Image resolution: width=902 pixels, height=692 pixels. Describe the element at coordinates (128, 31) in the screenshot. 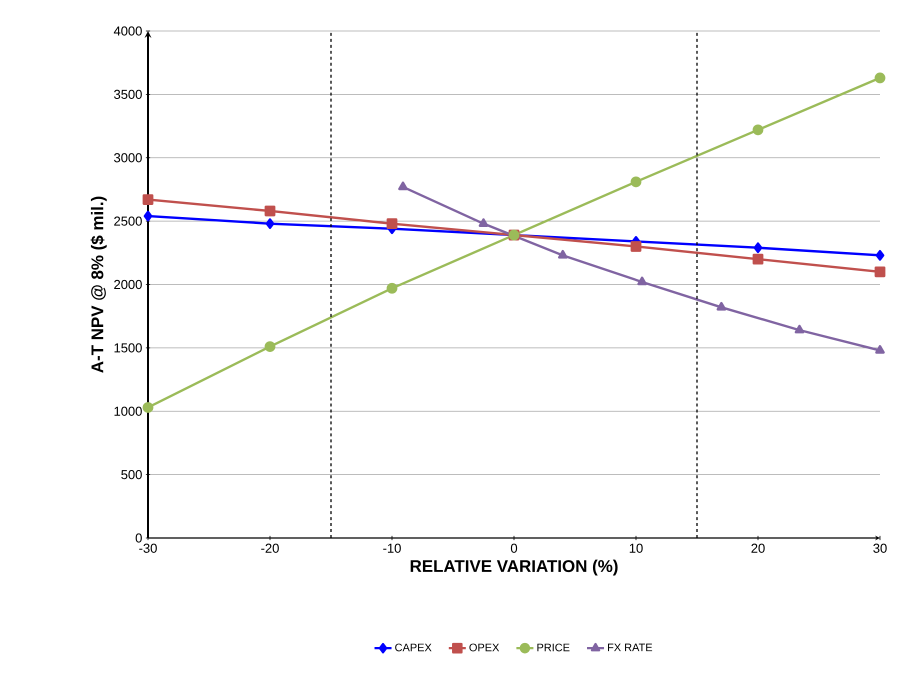

I see `y-tick-label: 4000` at that location.